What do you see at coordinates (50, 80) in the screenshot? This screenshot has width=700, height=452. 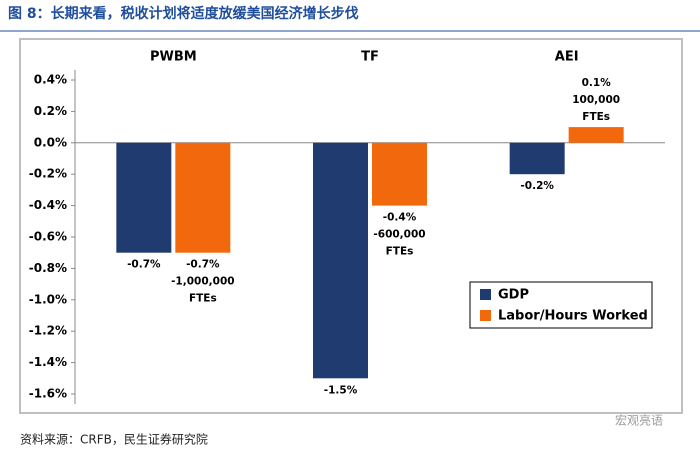 I see `y-tick-label: 0.4%` at bounding box center [50, 80].